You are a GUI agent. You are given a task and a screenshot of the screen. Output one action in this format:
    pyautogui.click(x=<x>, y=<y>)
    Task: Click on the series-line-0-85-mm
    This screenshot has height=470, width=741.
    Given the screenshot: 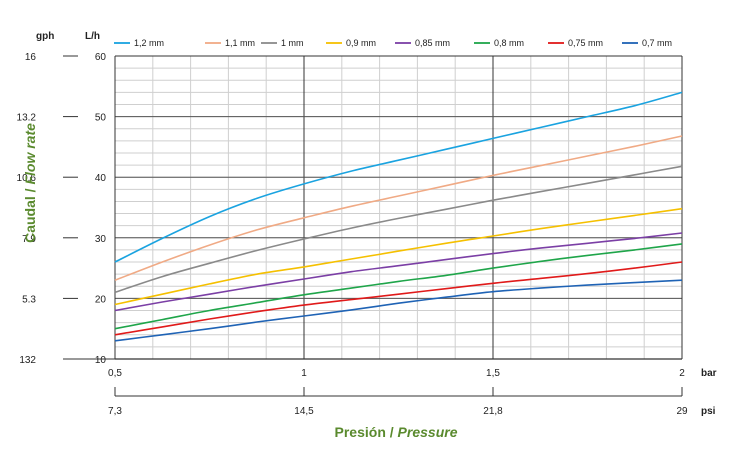 What is the action you would take?
    pyautogui.click(x=398, y=272)
    